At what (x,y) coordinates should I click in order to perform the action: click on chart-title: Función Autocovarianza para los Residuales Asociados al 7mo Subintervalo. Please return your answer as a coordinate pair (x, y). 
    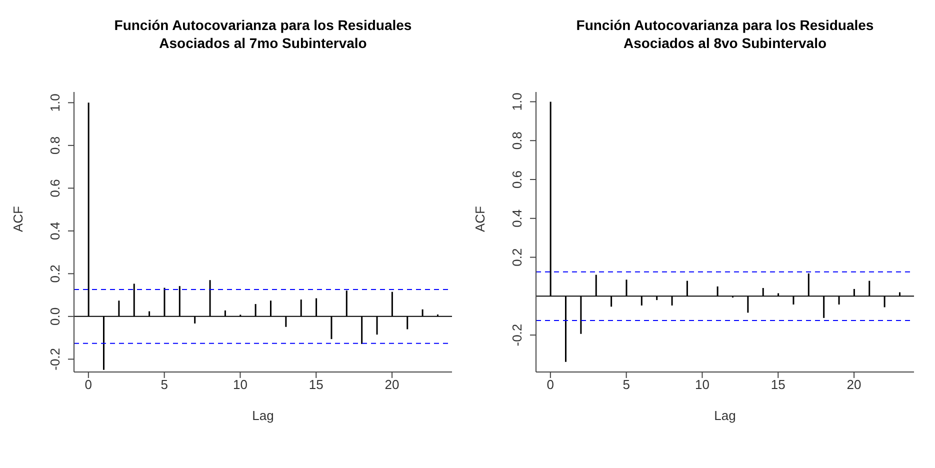
    Looking at the image, I should click on (263, 34).